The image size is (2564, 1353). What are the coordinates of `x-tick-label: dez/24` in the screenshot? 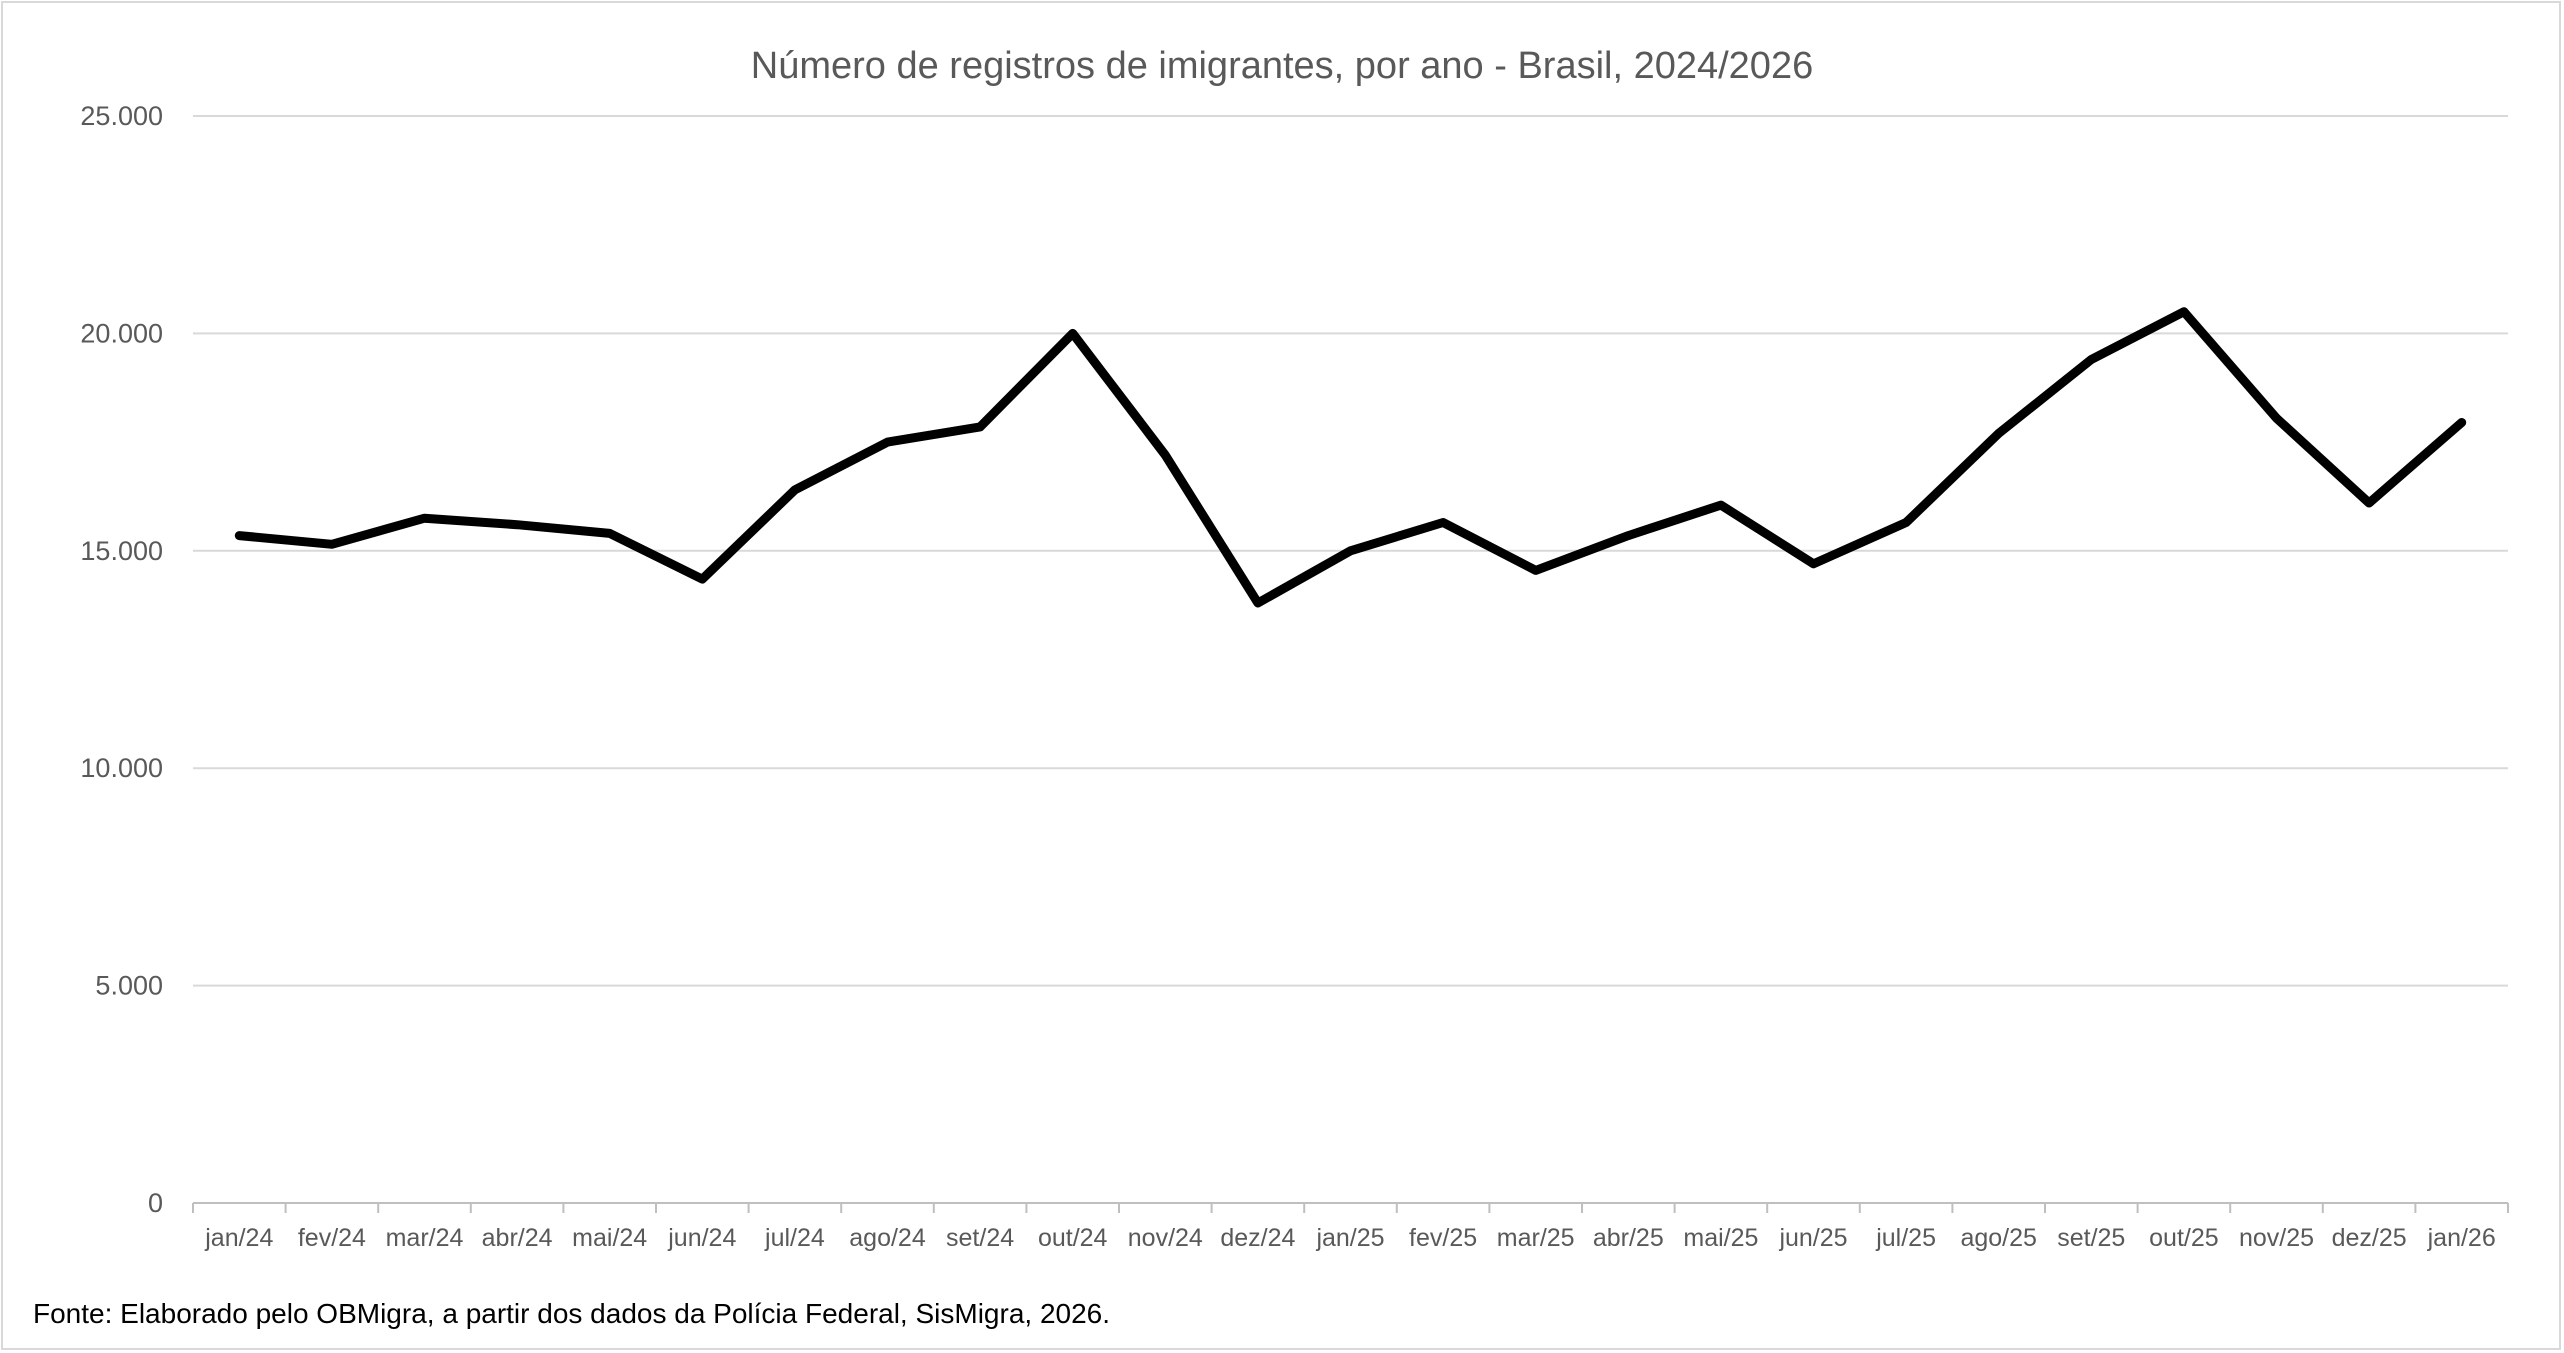 It's located at (1257, 1238).